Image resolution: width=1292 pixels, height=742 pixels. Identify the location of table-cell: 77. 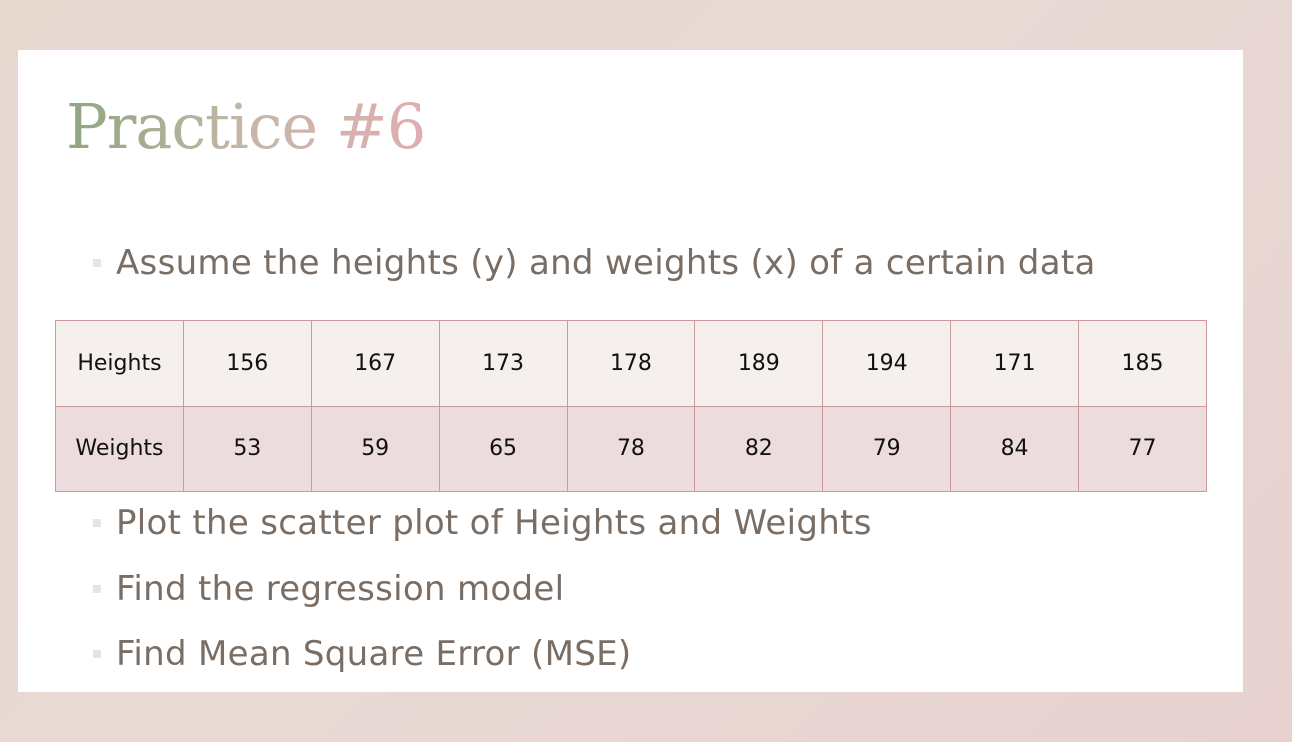
(1142, 448).